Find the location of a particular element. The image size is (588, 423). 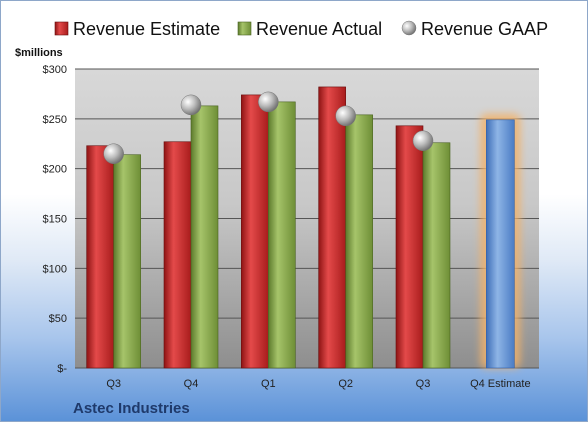

y-tick-label: $300 is located at coordinates (55, 70).